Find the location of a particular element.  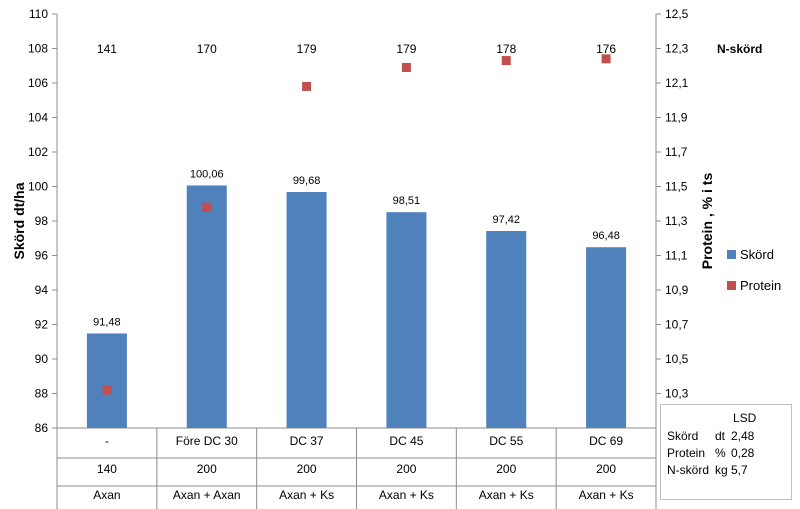

y2-tick-label: 11,1 is located at coordinates (676, 256).